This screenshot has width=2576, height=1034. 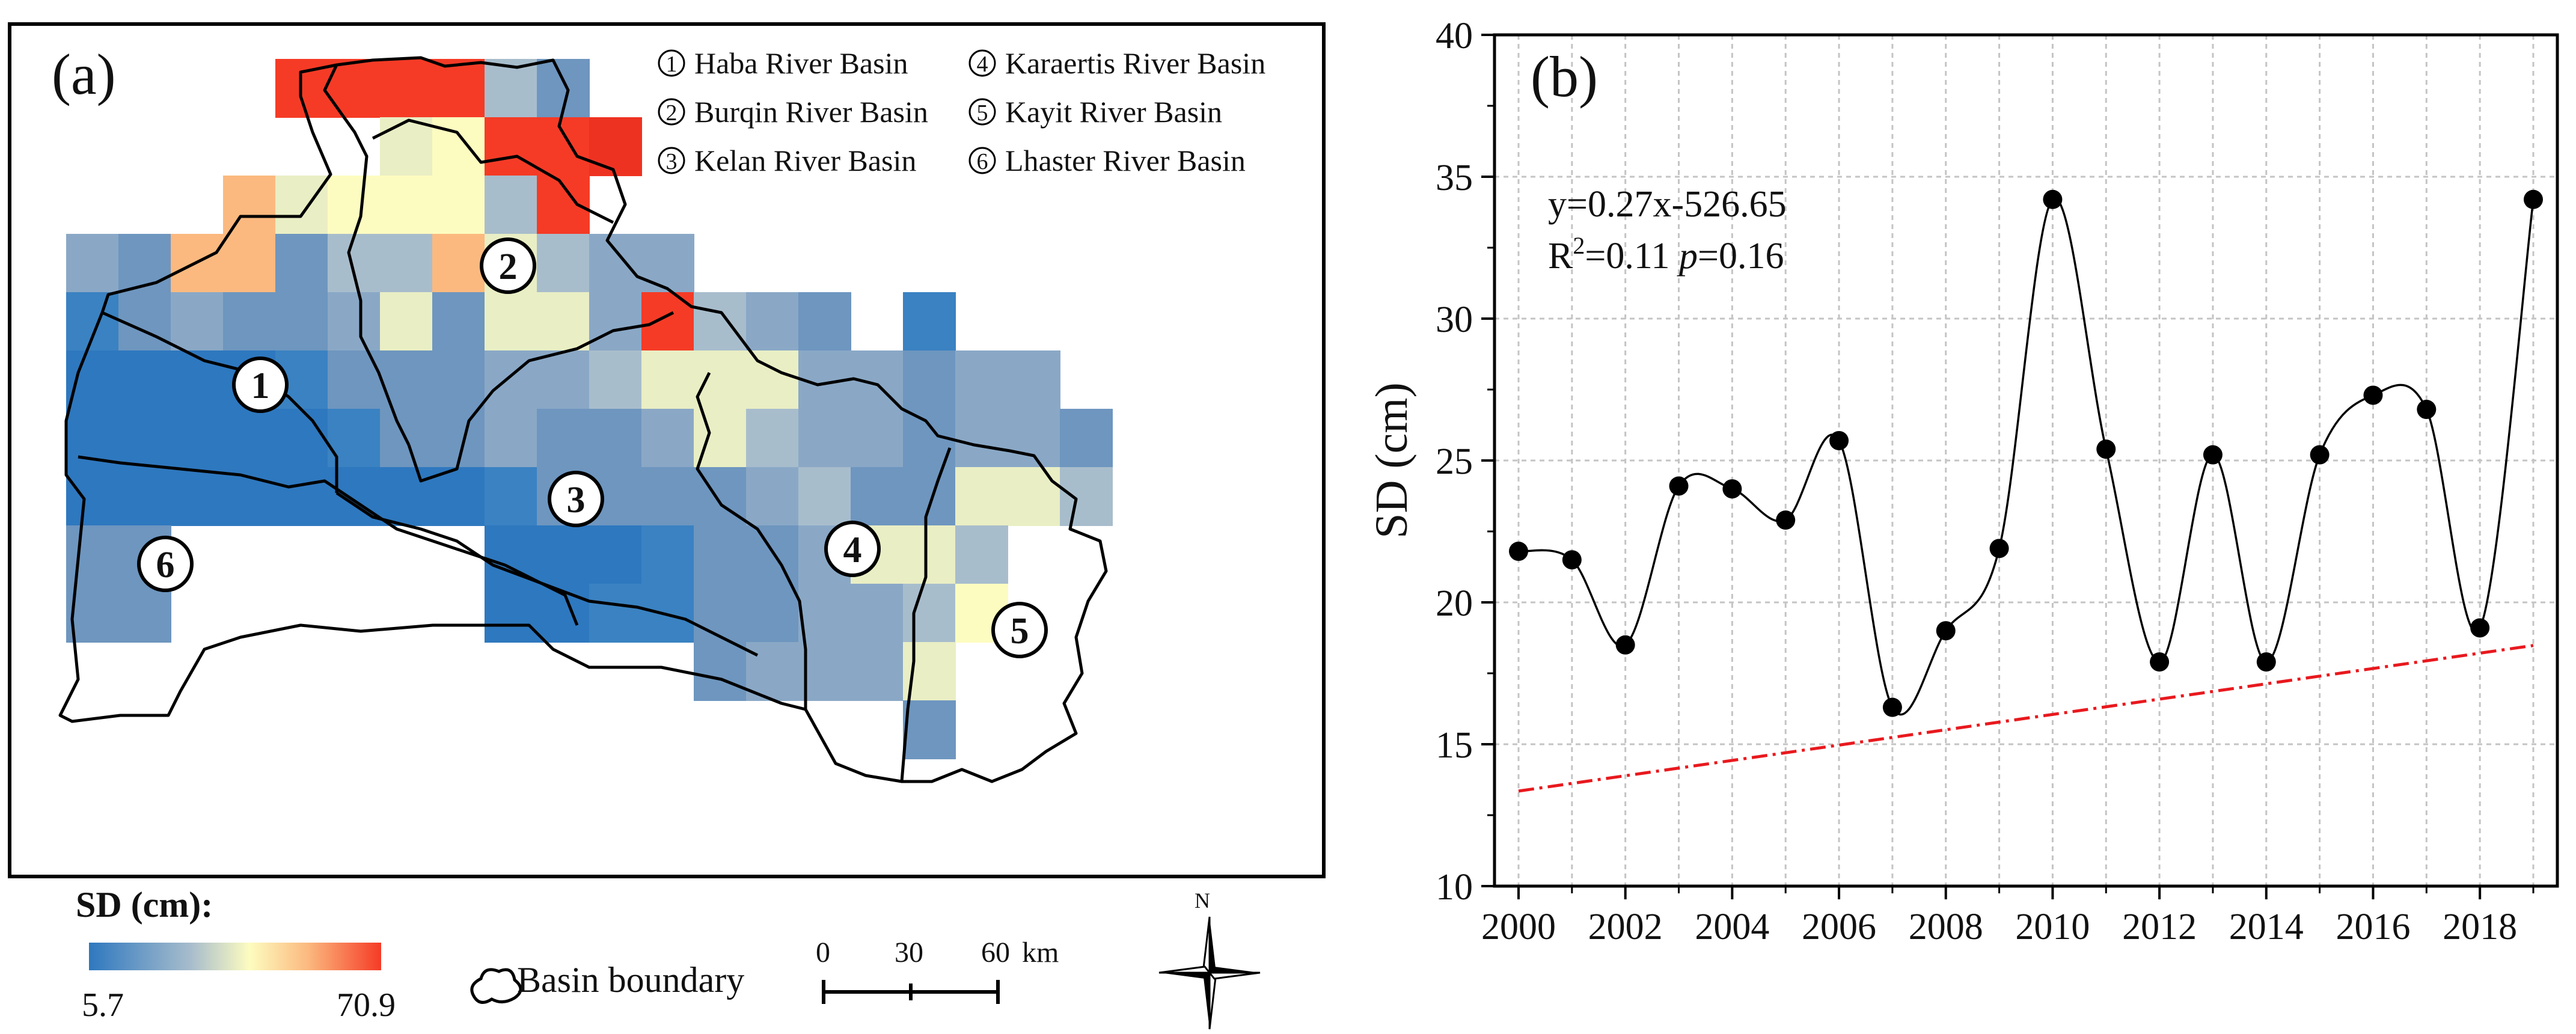 What do you see at coordinates (235, 956) in the screenshot?
I see `colorbar` at bounding box center [235, 956].